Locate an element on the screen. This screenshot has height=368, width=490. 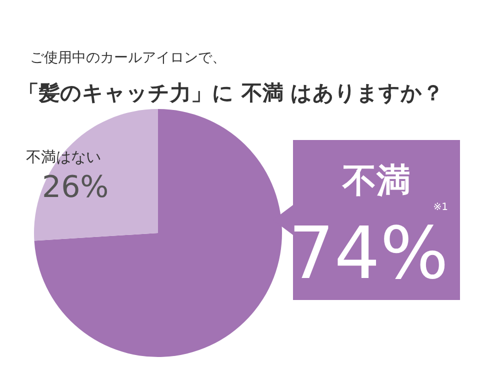
chart-title: 「髪のキャッチ力」に 不満 はありますか？ is located at coordinates (231, 93).